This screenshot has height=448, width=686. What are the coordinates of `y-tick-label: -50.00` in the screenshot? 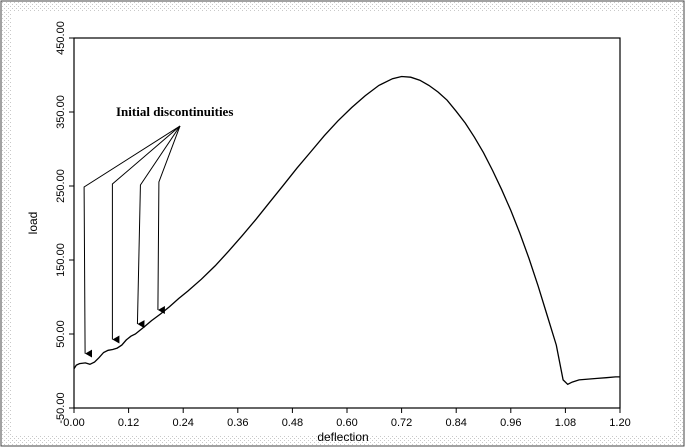 It's located at (61, 407).